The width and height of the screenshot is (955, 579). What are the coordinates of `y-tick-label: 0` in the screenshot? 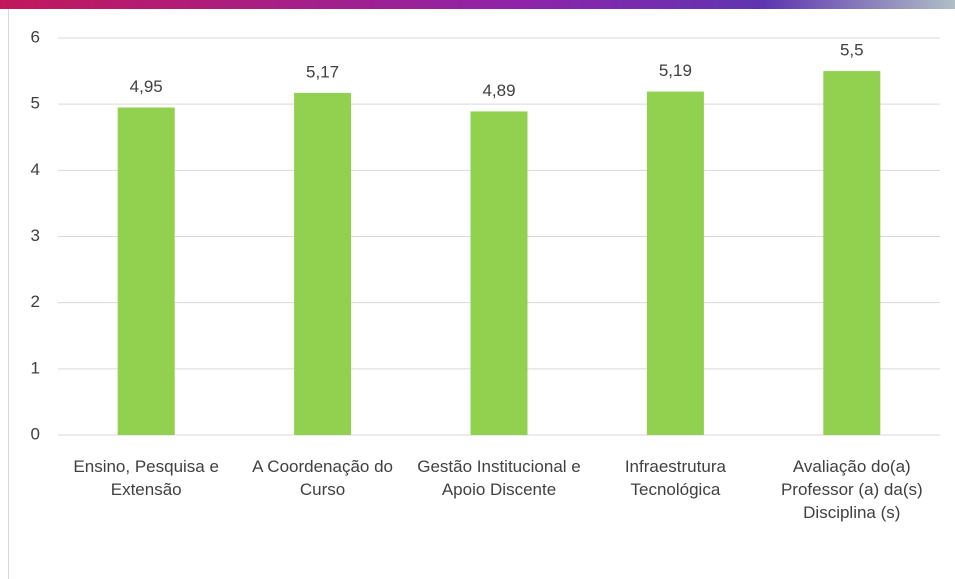 It's located at (35, 433).